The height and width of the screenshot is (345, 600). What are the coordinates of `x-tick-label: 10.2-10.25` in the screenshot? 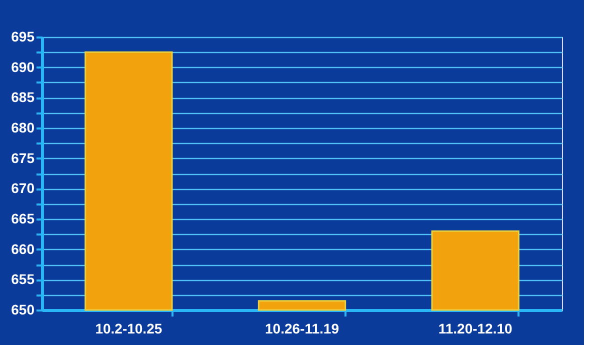 It's located at (128, 328).